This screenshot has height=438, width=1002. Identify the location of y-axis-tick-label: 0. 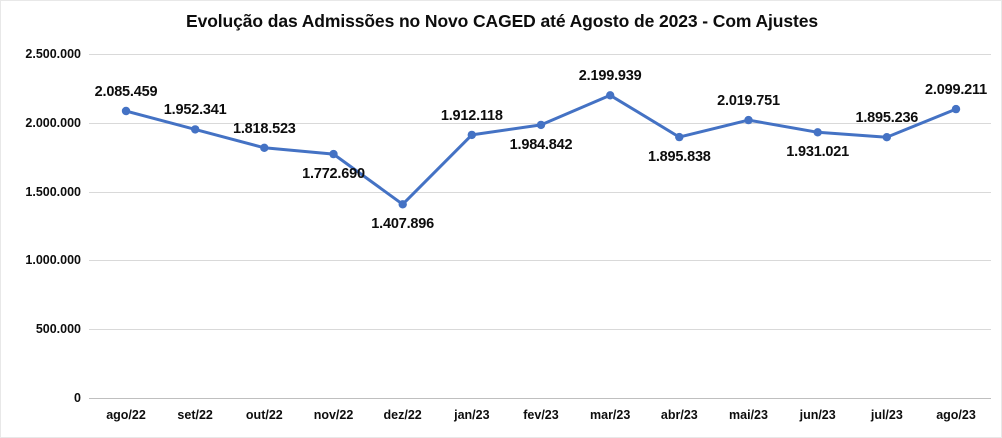
(77, 398).